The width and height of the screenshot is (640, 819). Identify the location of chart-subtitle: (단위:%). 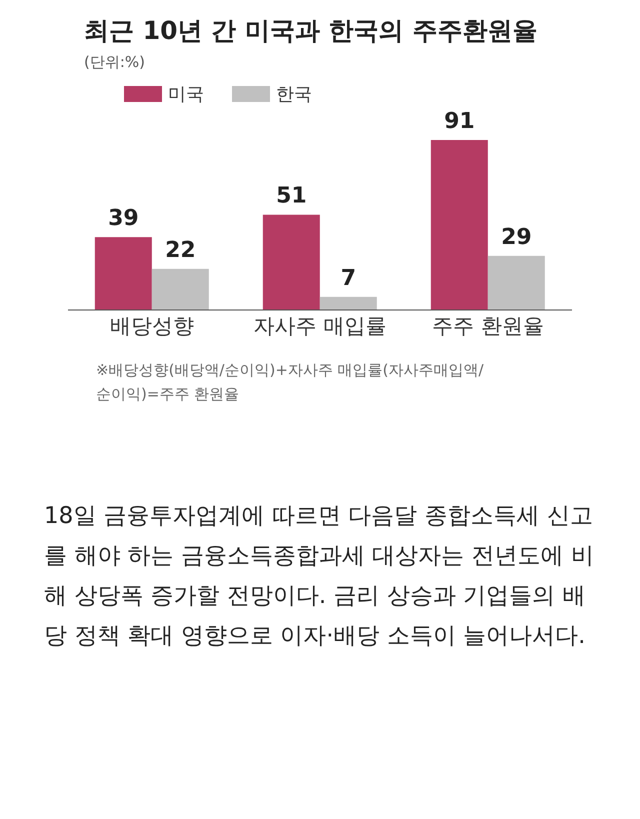
(115, 62).